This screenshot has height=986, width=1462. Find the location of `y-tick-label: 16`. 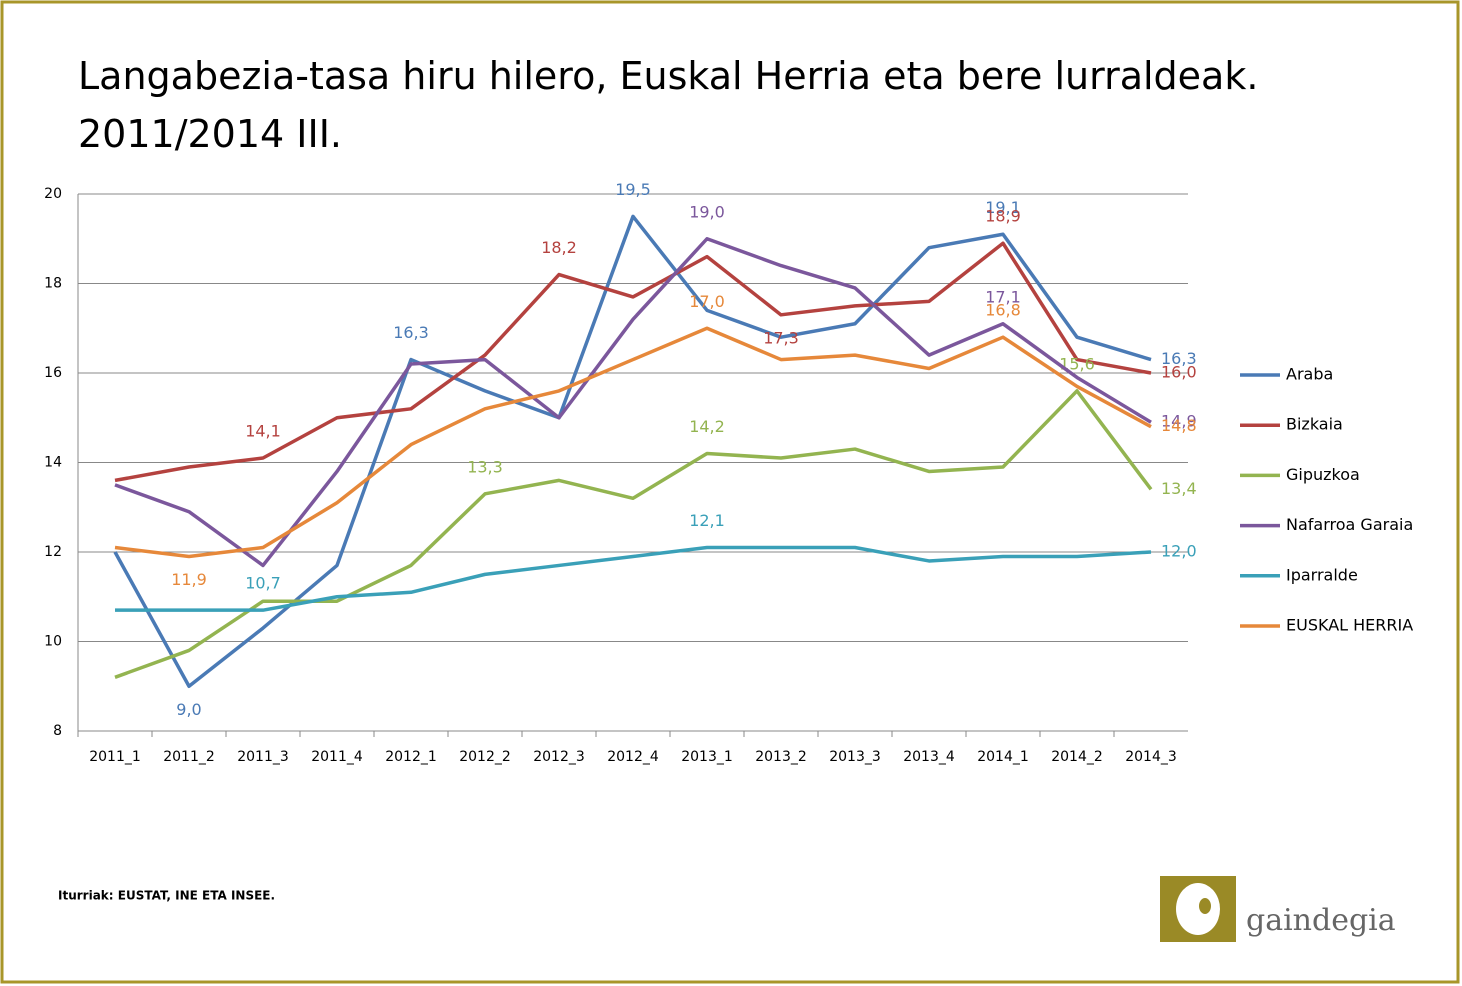

y-tick-label: 16 is located at coordinates (53, 373).